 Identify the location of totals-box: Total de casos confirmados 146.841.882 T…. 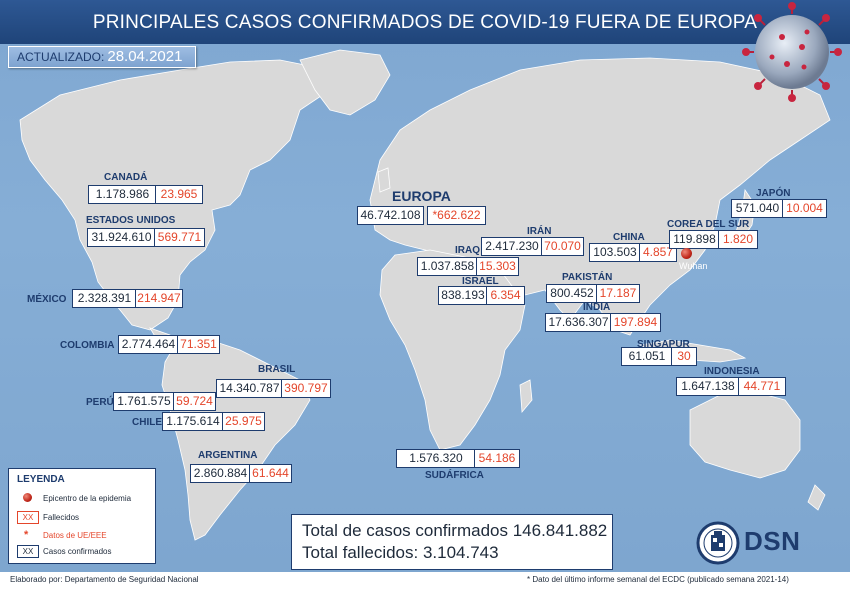
(452, 542).